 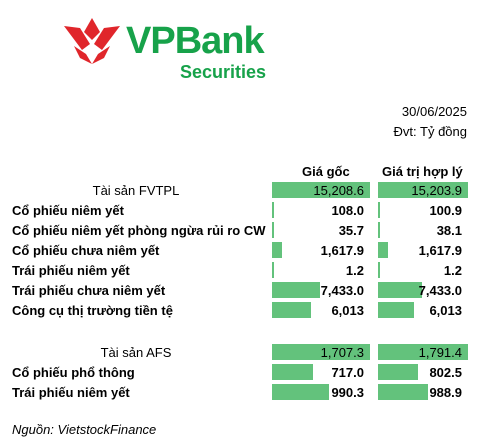 I want to click on cell-value: 35.7, so click(x=351, y=230).